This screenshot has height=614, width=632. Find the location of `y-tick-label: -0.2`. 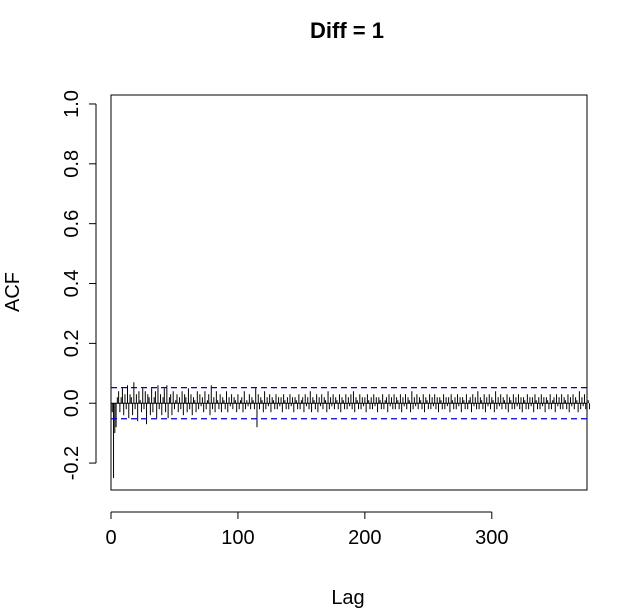

y-tick-label: -0.2 is located at coordinates (72, 463).